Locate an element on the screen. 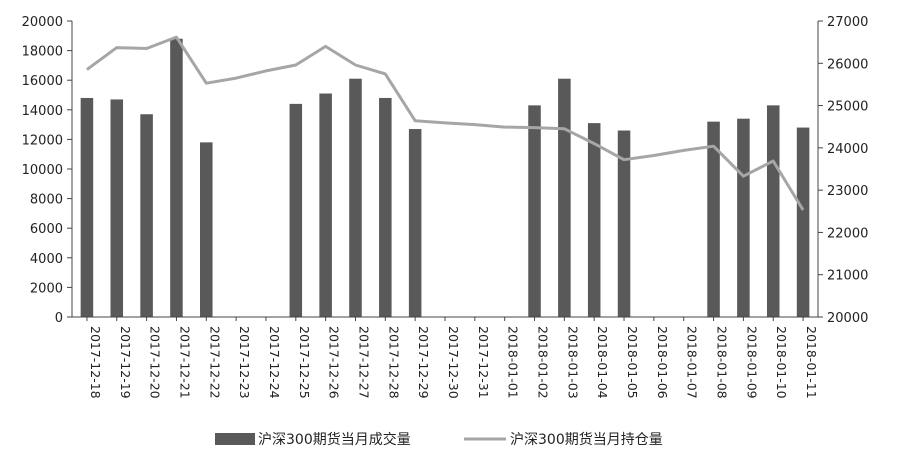 The height and width of the screenshot is (463, 900). left-tick-label: 2000 is located at coordinates (46, 288).